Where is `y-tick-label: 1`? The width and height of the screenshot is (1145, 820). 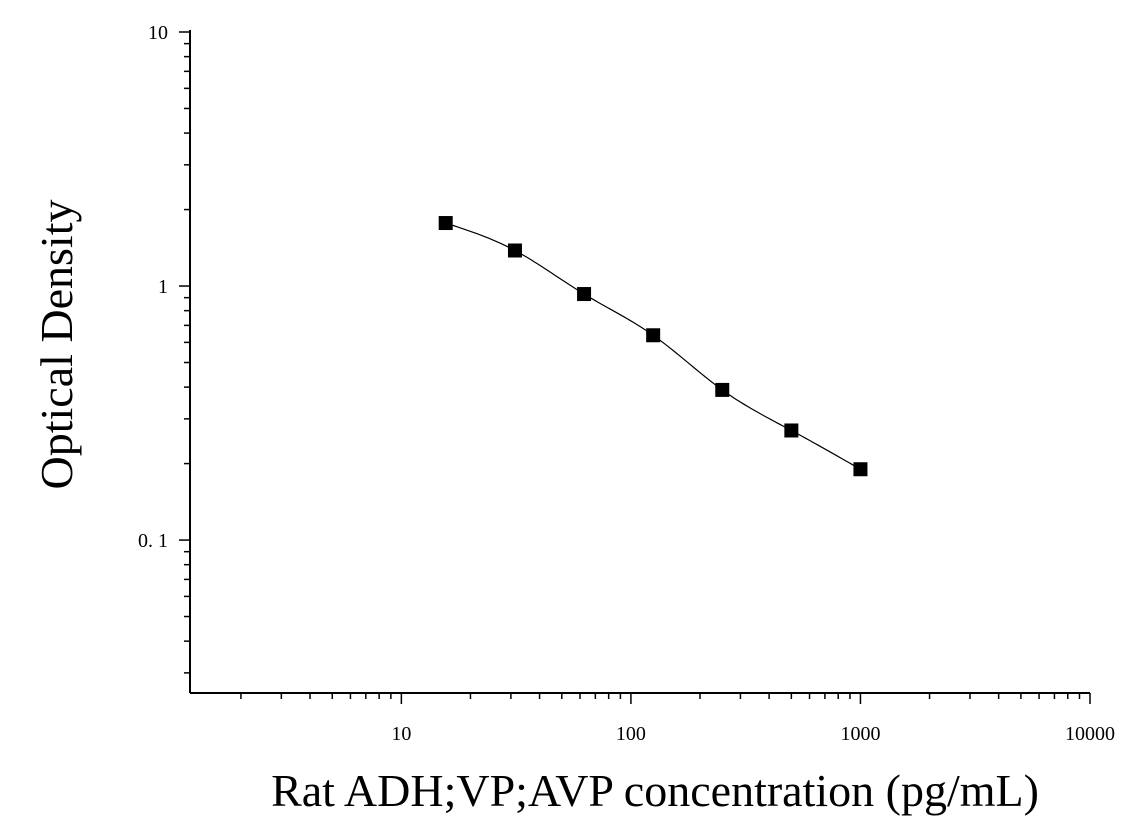 y-tick-label: 1 is located at coordinates (163, 287).